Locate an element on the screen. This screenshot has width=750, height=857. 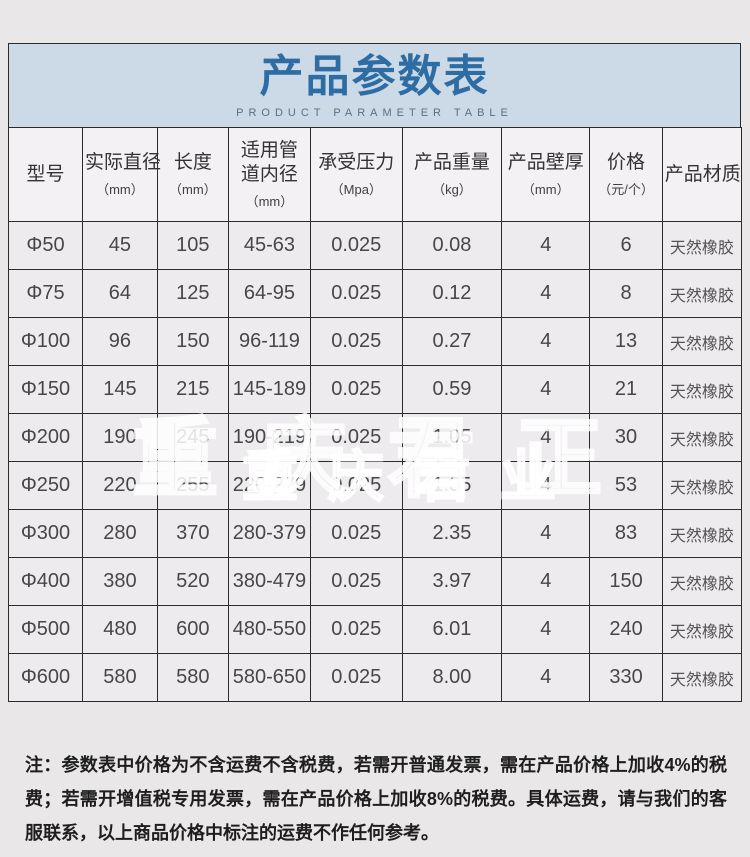
table-cell: 64-95 is located at coordinates (269, 293).